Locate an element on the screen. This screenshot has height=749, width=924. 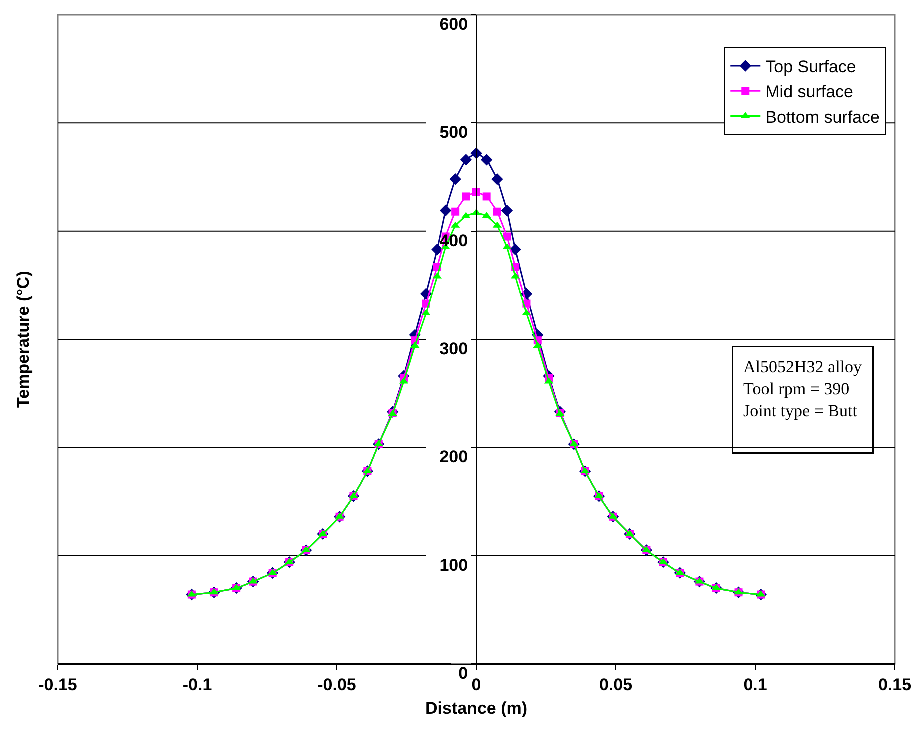
x-tick-label: 0.15 is located at coordinates (895, 684).